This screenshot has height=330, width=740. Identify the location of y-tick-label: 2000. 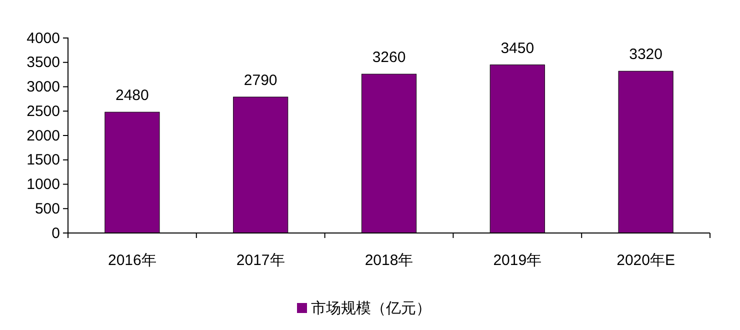
(43, 135).